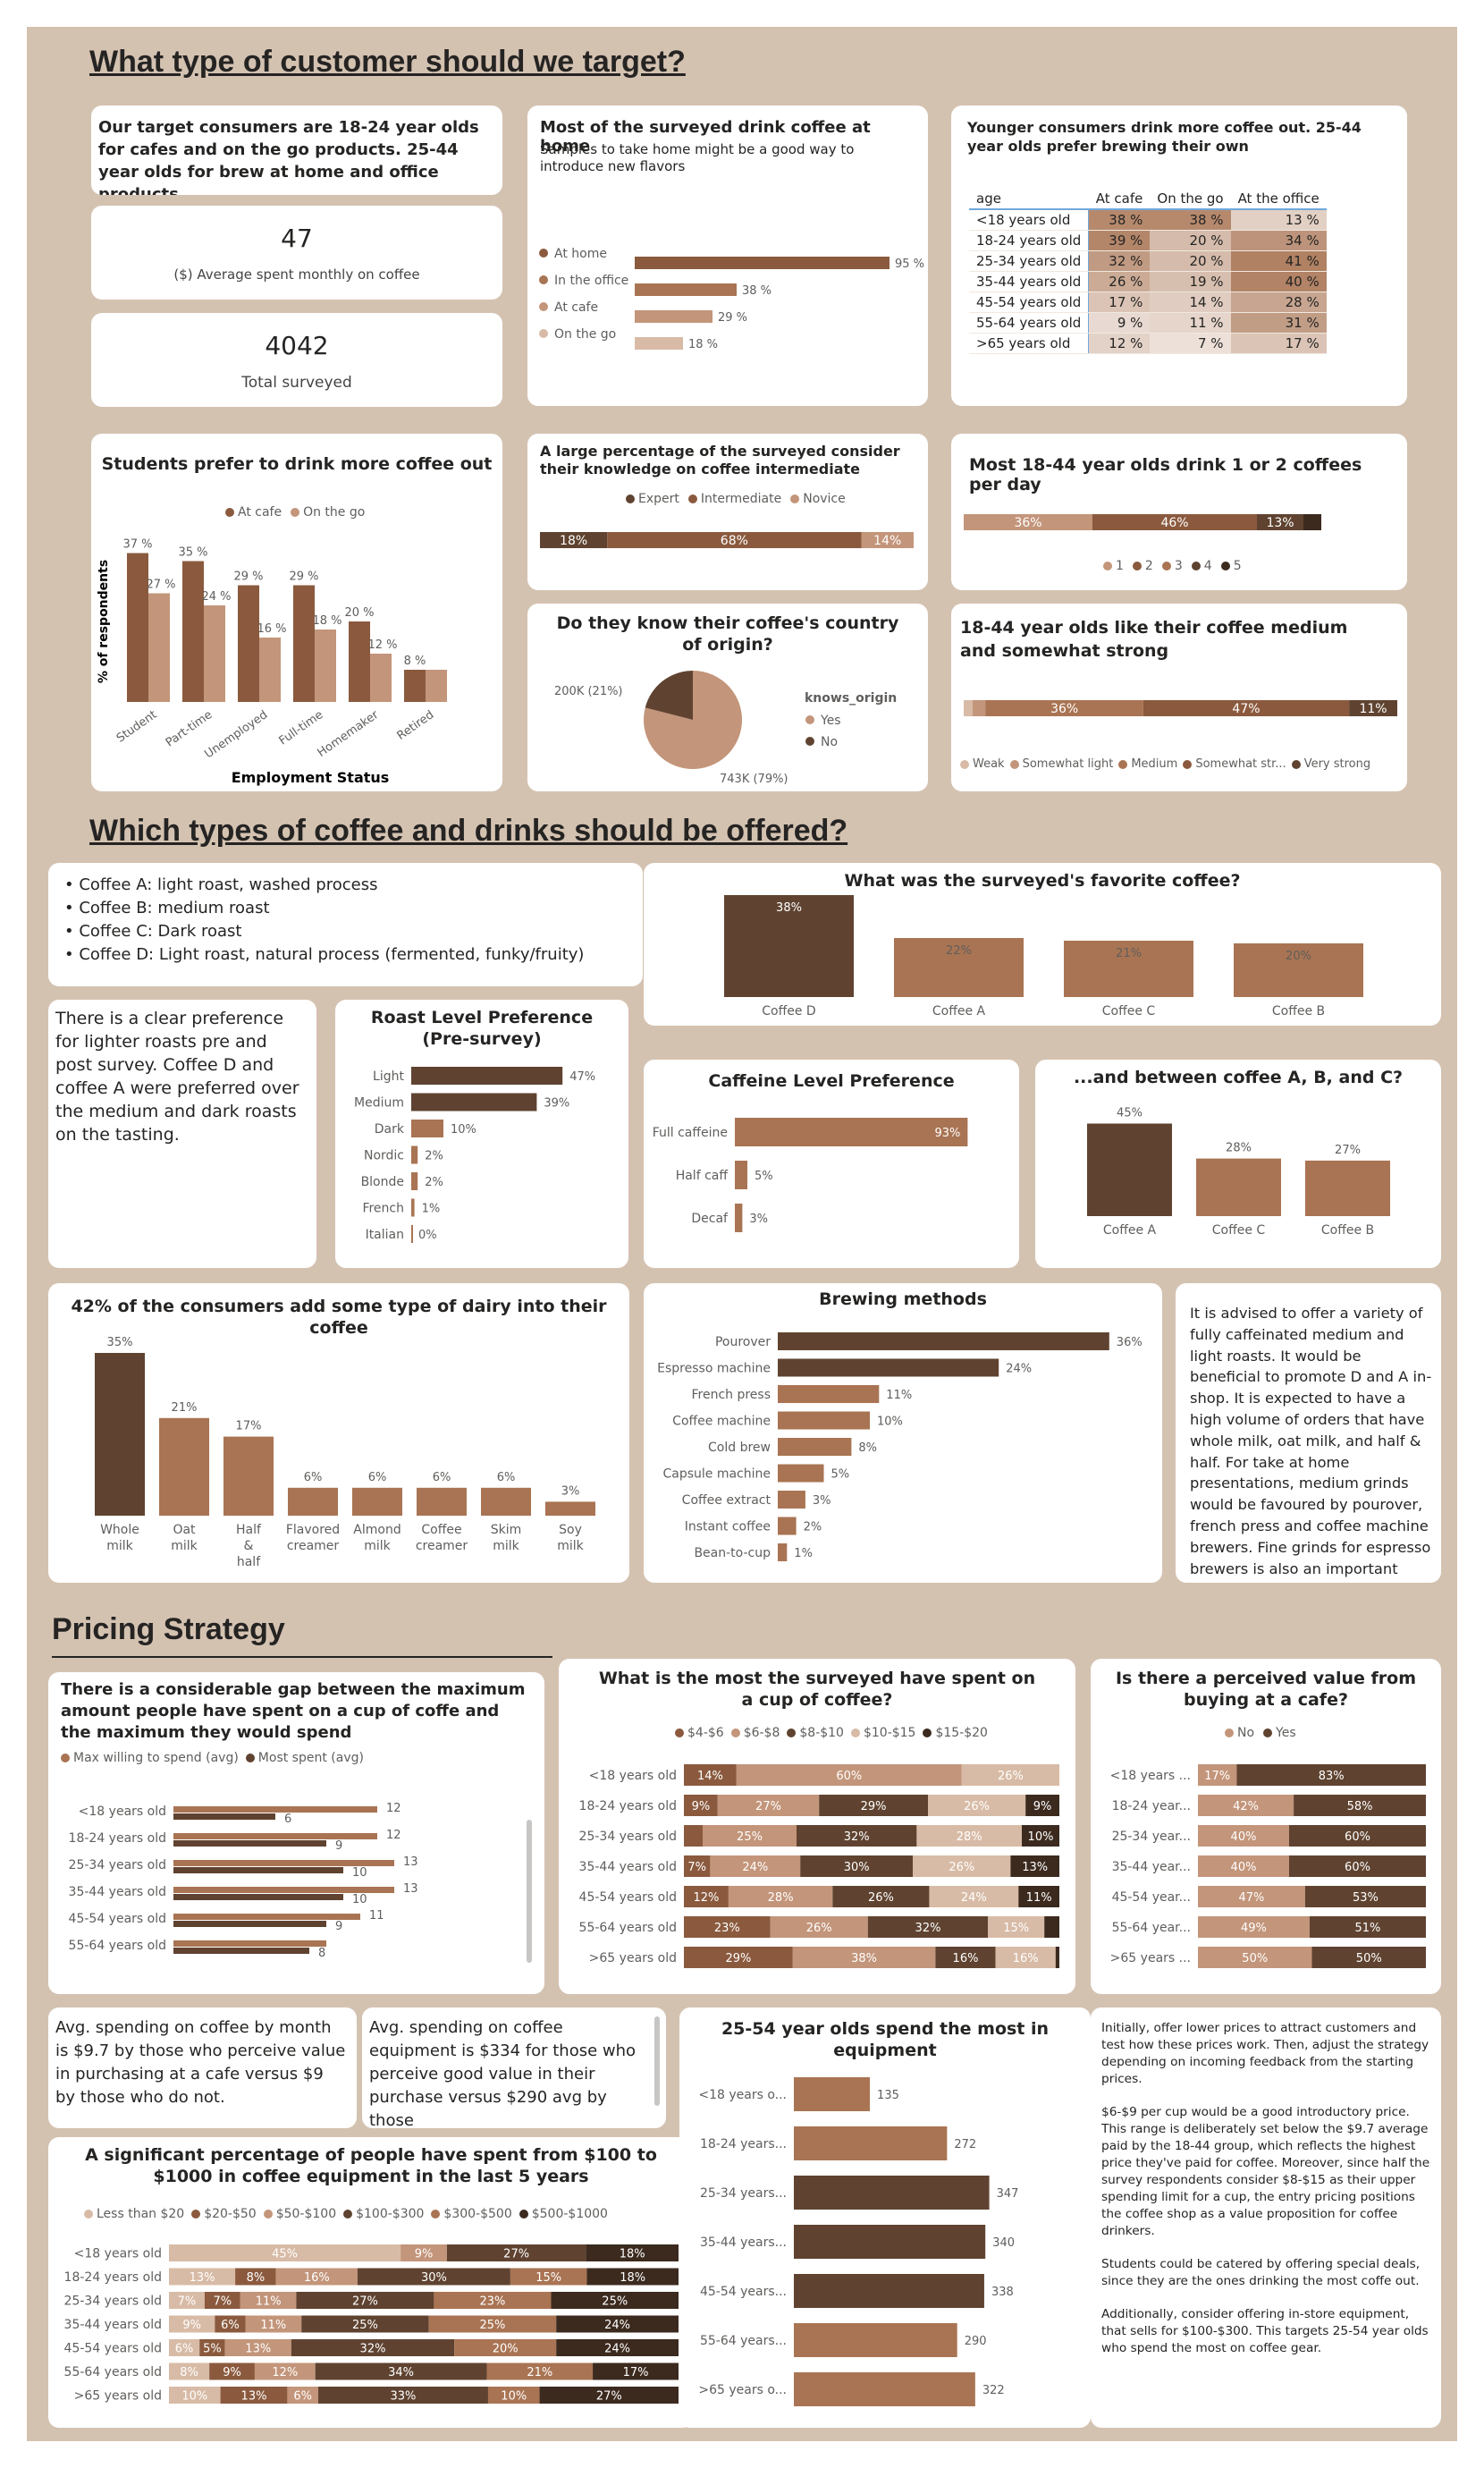 This screenshot has height=2468, width=1484. Describe the element at coordinates (1148, 220) in the screenshot. I see `matrix-row: <18 years old 38 % 38 % 13 %` at that location.